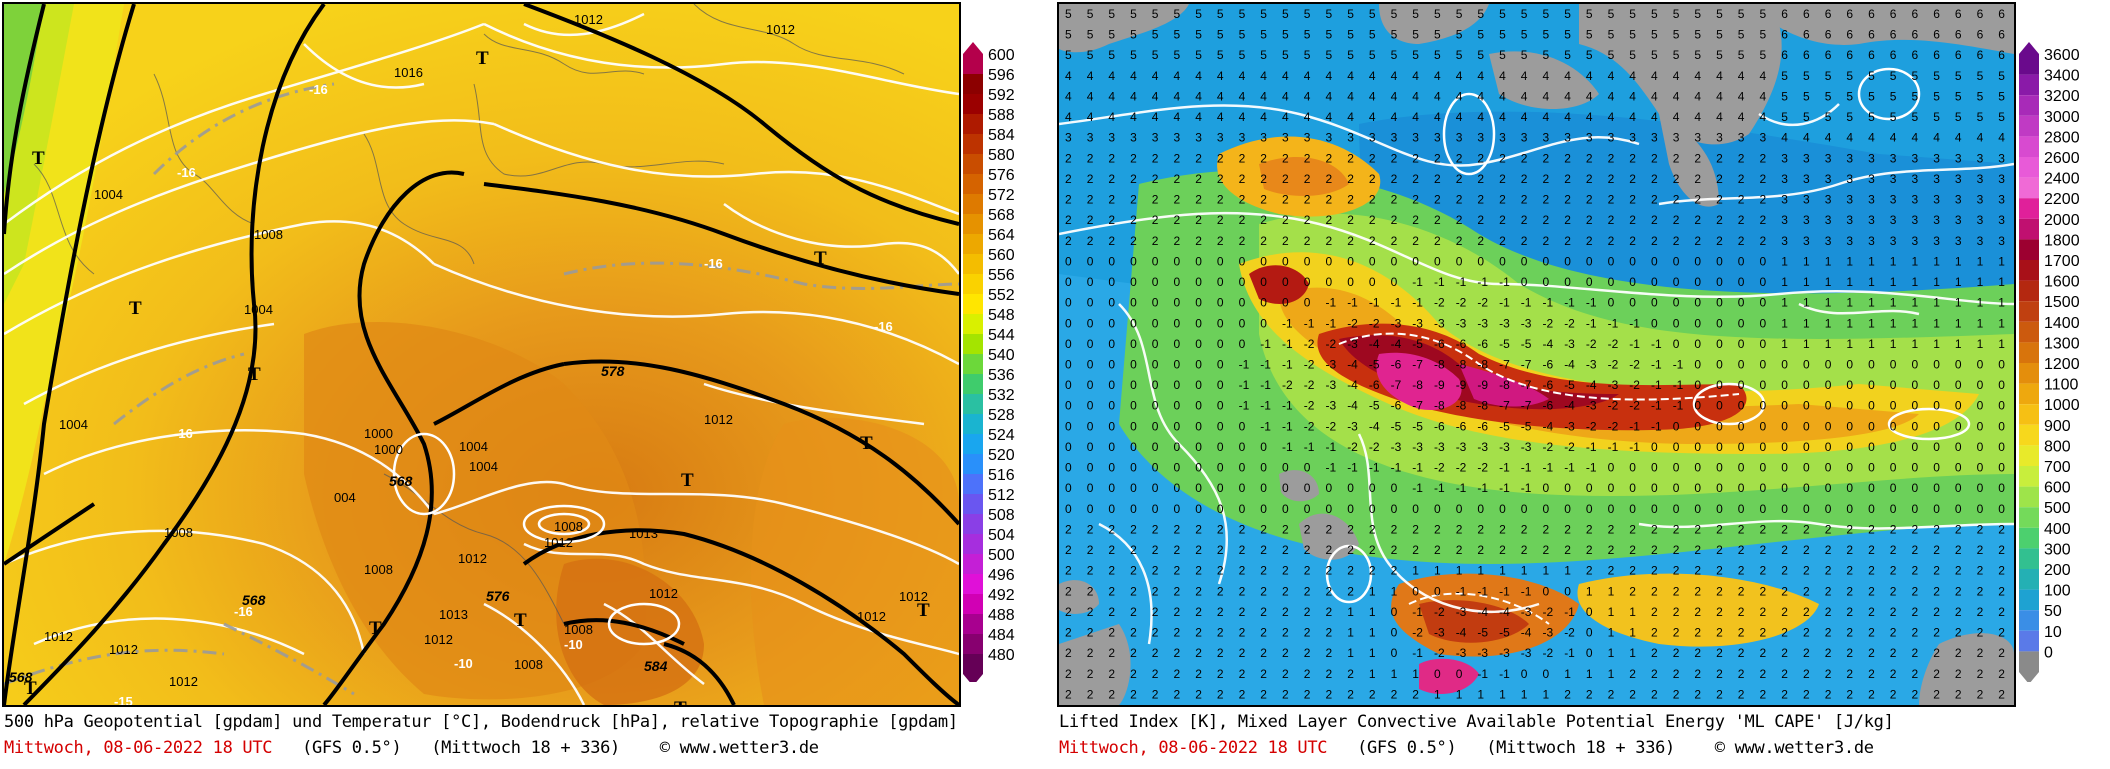 This screenshot has height=769, width=2110. I want to click on cape-legend-tick-label: 3200, so click(2062, 96).